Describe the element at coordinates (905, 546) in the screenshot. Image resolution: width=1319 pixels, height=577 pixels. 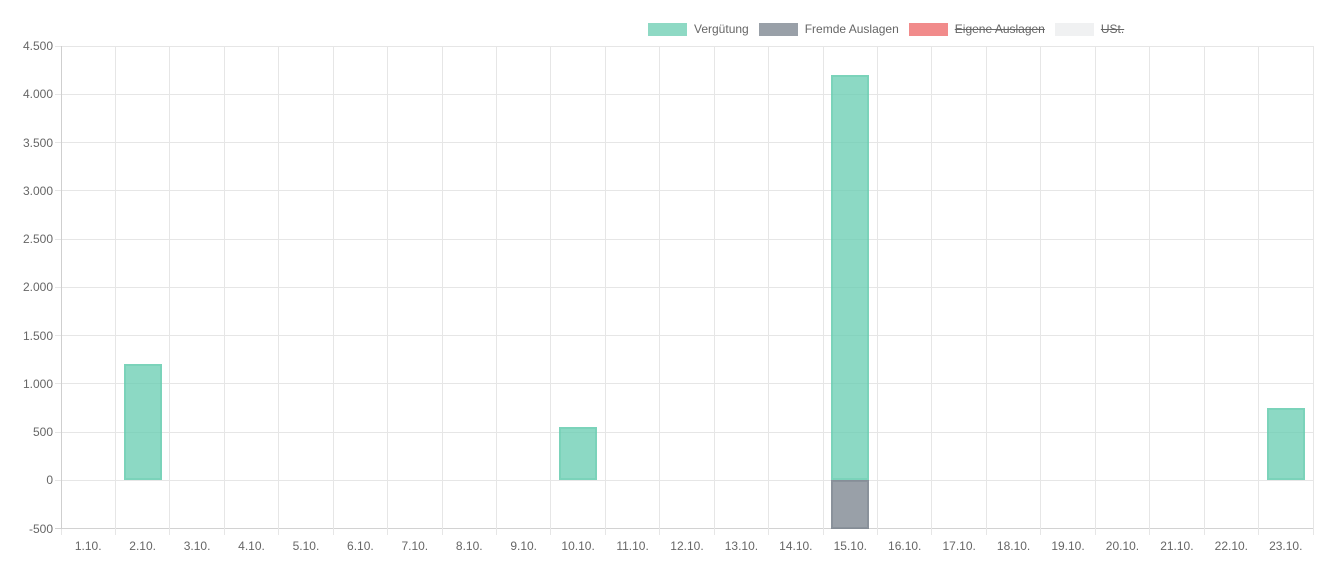
I see `x-tick-label: 16.10.` at that location.